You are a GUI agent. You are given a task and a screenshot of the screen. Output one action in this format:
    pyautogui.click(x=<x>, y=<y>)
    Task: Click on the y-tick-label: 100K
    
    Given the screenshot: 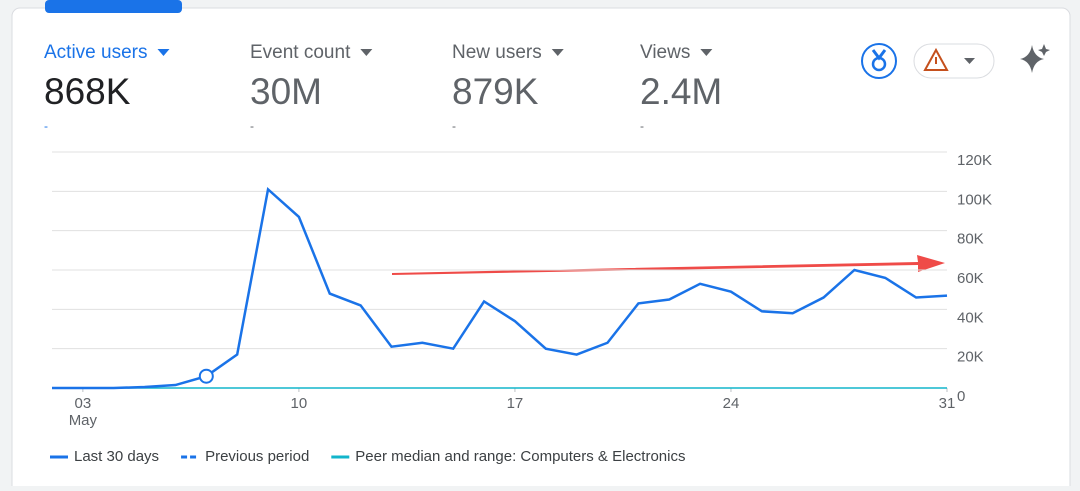 What is the action you would take?
    pyautogui.click(x=974, y=199)
    